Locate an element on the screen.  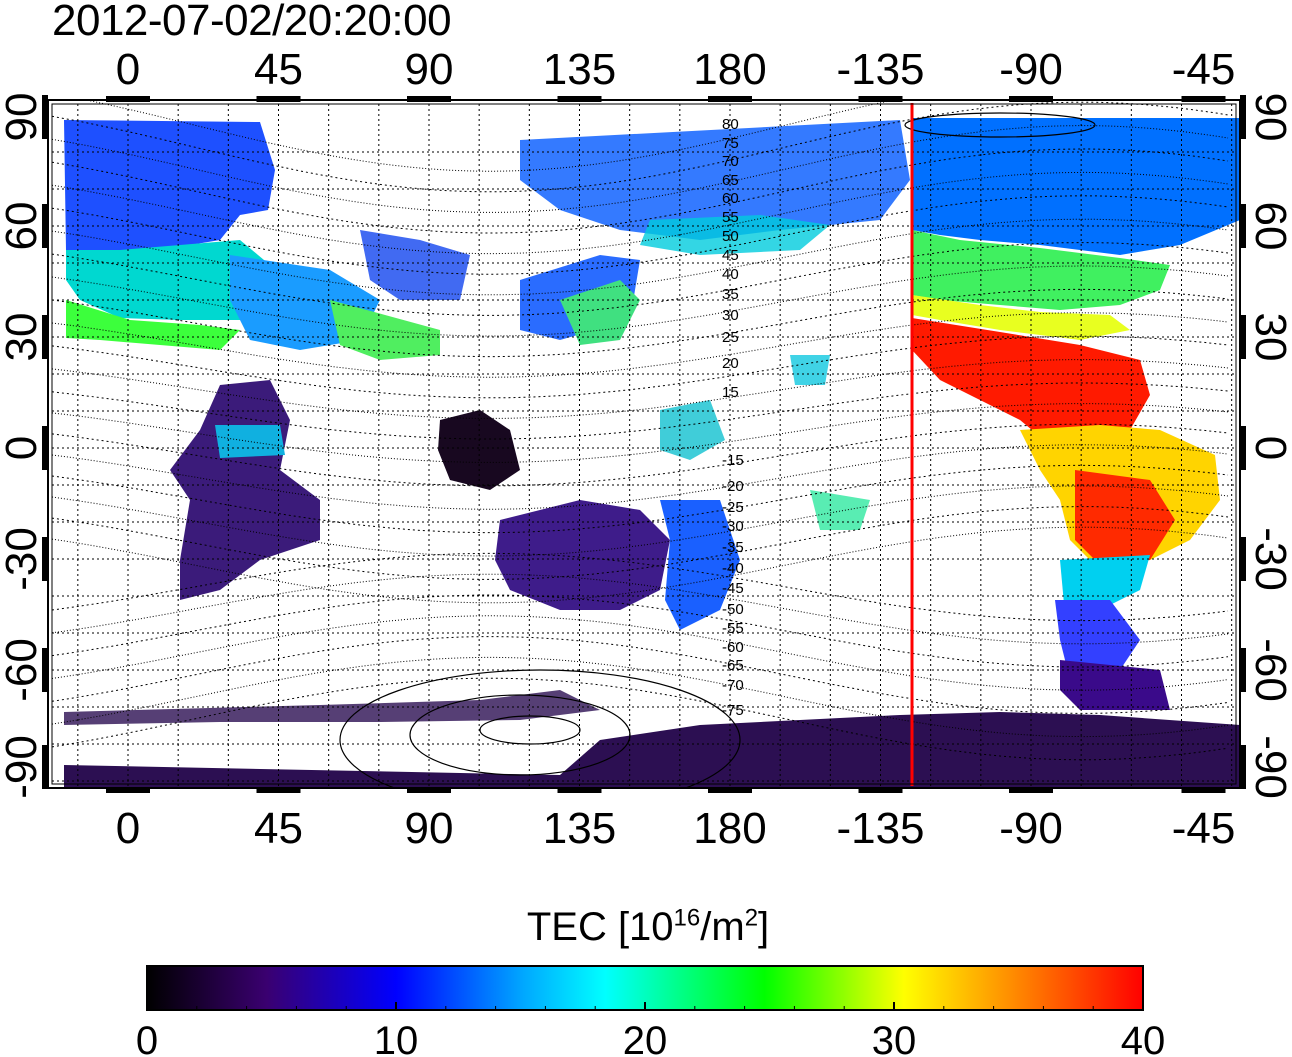
left-latitude-label: 30 is located at coordinates (23, 337).